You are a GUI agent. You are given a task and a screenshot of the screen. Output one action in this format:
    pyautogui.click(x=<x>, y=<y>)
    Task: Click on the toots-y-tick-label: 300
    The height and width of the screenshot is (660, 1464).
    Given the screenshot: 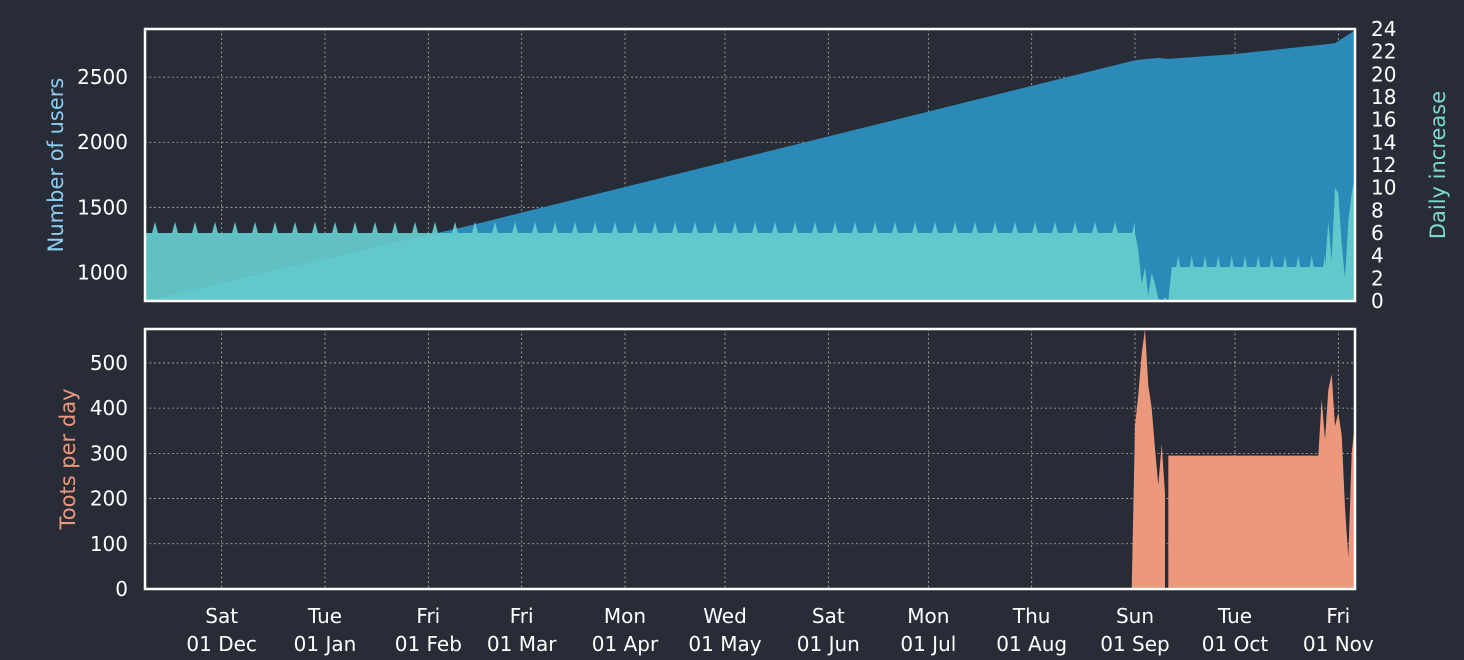 What is the action you would take?
    pyautogui.click(x=109, y=453)
    